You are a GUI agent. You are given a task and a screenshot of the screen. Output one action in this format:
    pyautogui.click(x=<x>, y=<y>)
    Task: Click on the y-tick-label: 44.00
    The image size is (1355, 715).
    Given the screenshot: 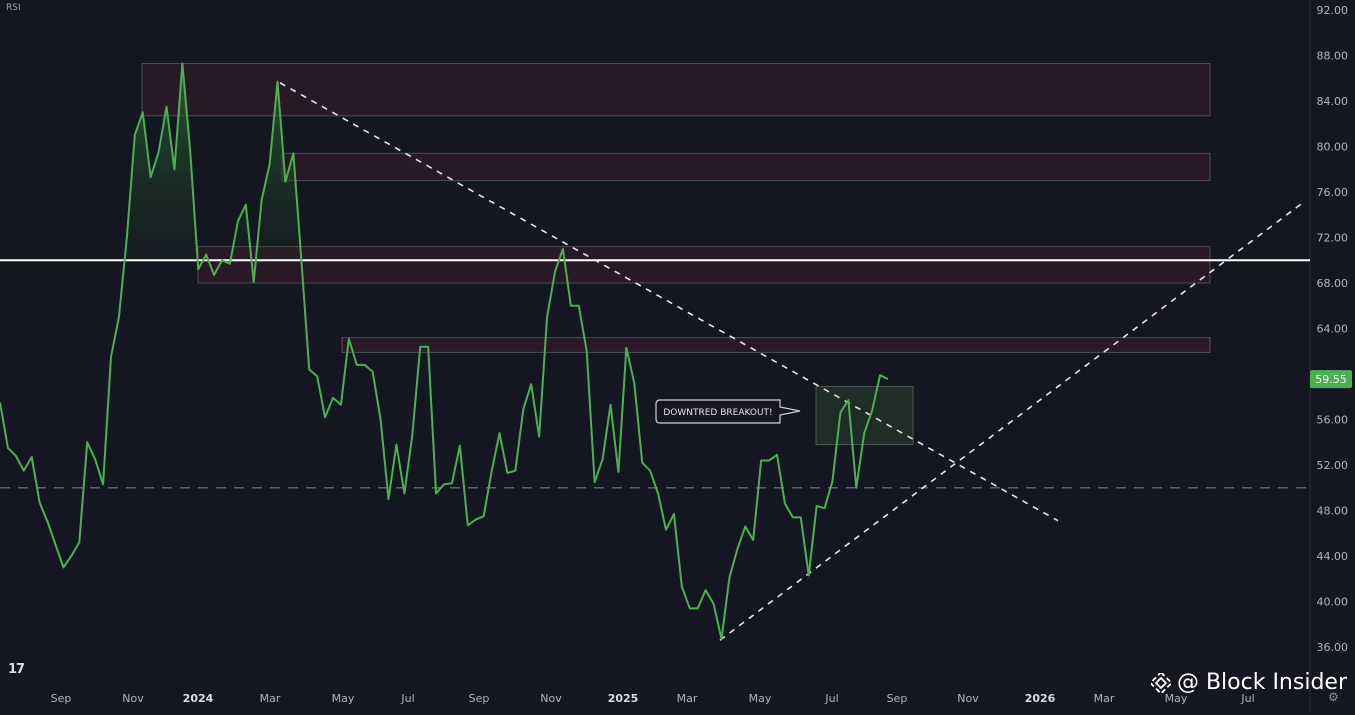 What is the action you would take?
    pyautogui.click(x=1333, y=556)
    